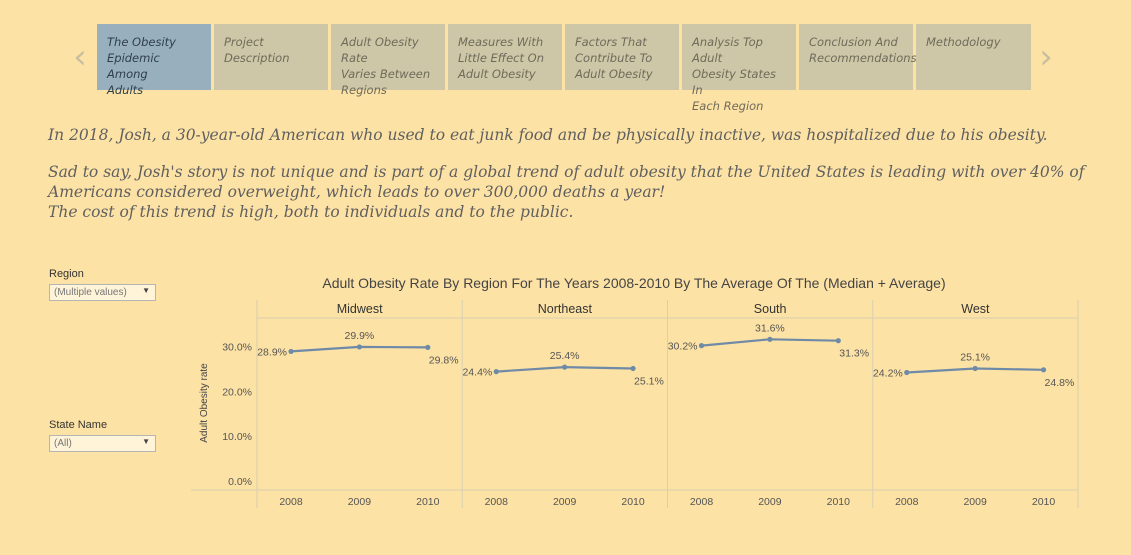 The image size is (1131, 555). I want to click on tab-label-line: Analysis Top Adult, so click(727, 50).